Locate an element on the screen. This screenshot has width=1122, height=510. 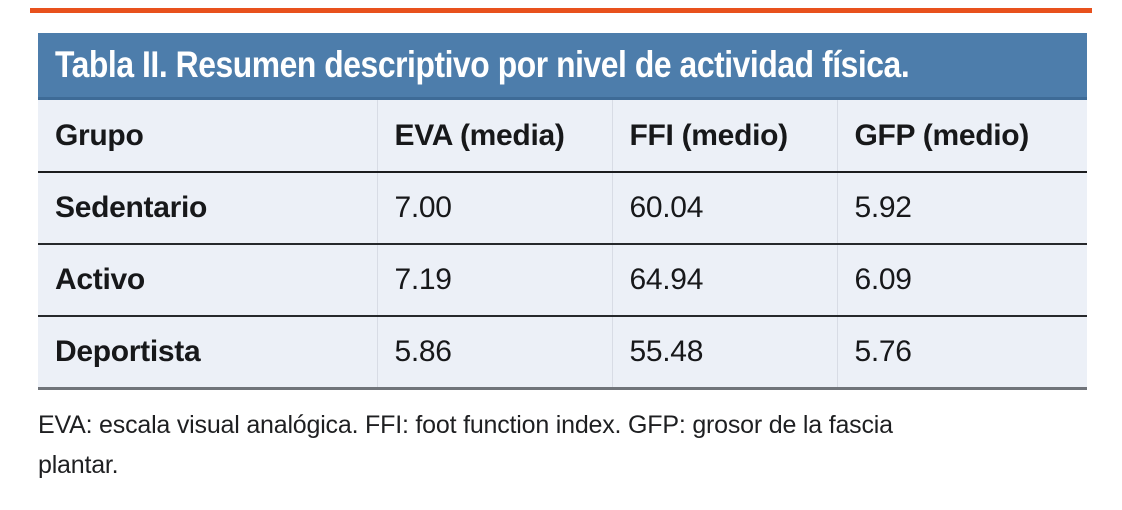
cell-gfp: 5.76 is located at coordinates (961, 353).